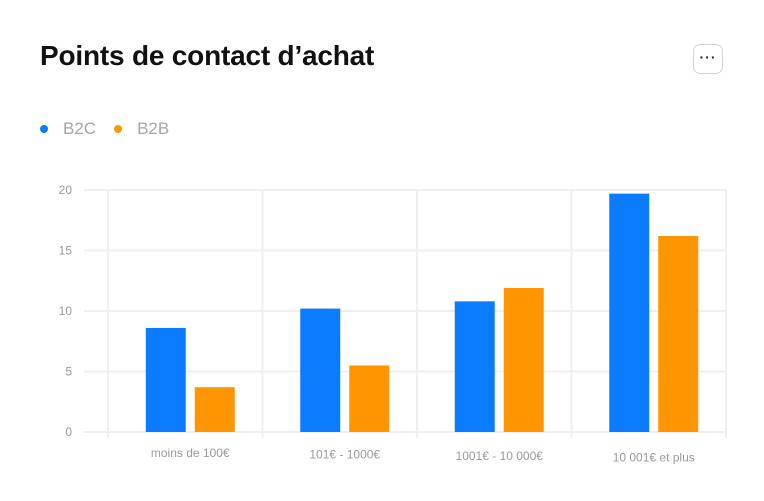 Image resolution: width=764 pixels, height=501 pixels. Describe the element at coordinates (44, 129) in the screenshot. I see `legend-dot-b2c` at that location.